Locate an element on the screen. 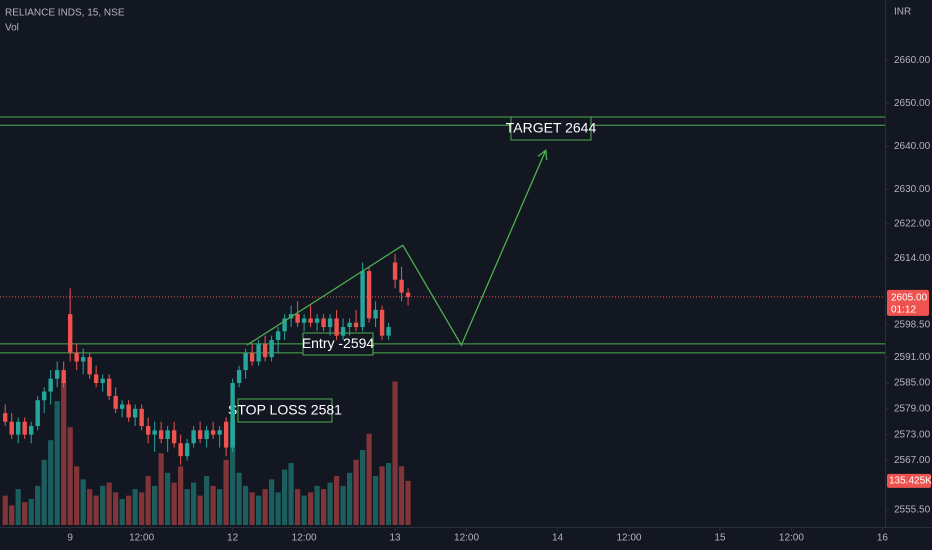  currency: INR is located at coordinates (902, 12).